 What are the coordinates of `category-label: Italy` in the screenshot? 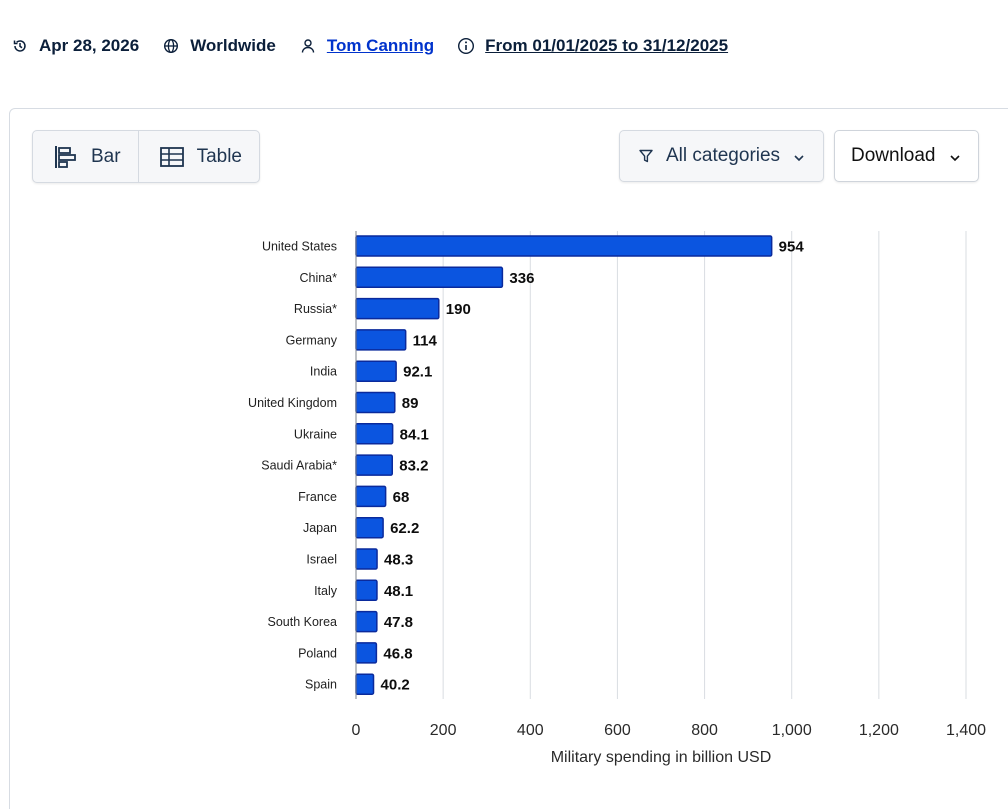 It's located at (326, 591).